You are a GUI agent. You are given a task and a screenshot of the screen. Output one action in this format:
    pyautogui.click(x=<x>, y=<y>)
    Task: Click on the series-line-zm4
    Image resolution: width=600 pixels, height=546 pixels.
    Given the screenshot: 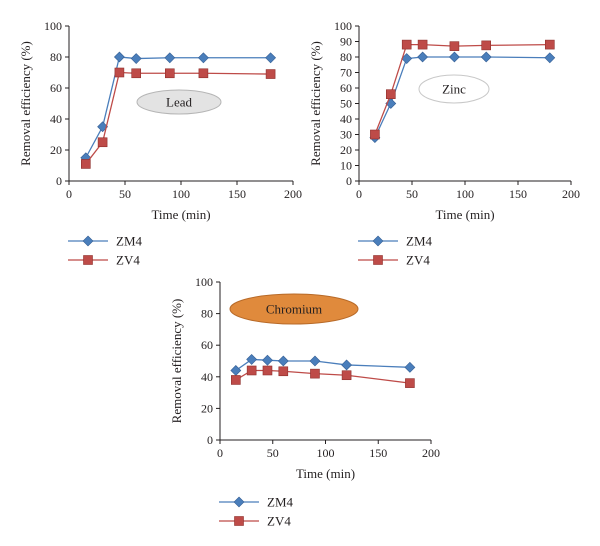 What is the action you would take?
    pyautogui.click(x=322, y=365)
    